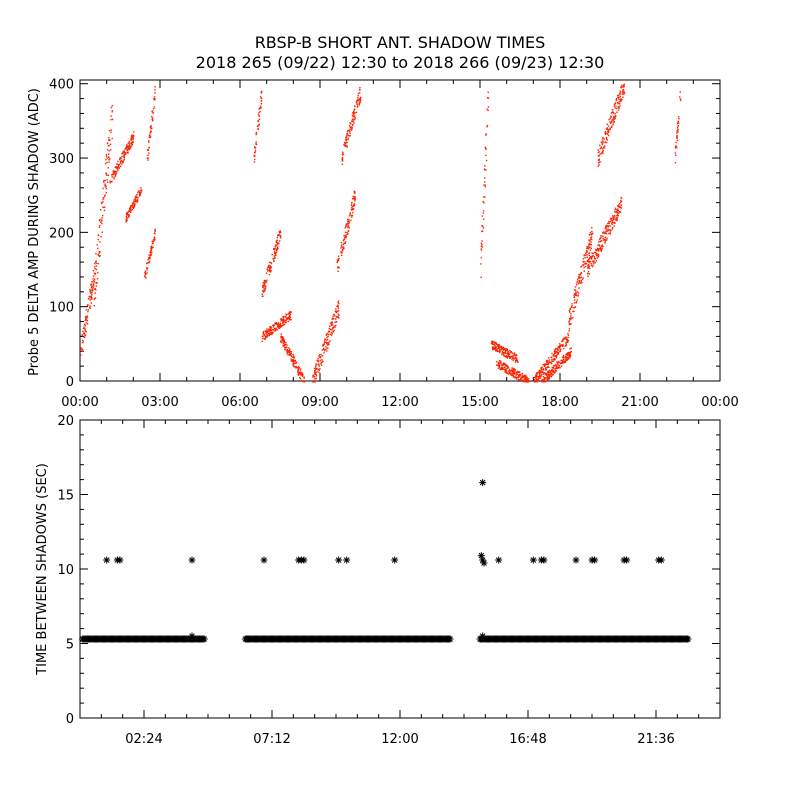  I want to click on interval-y-tick-label: 5, so click(70, 645).